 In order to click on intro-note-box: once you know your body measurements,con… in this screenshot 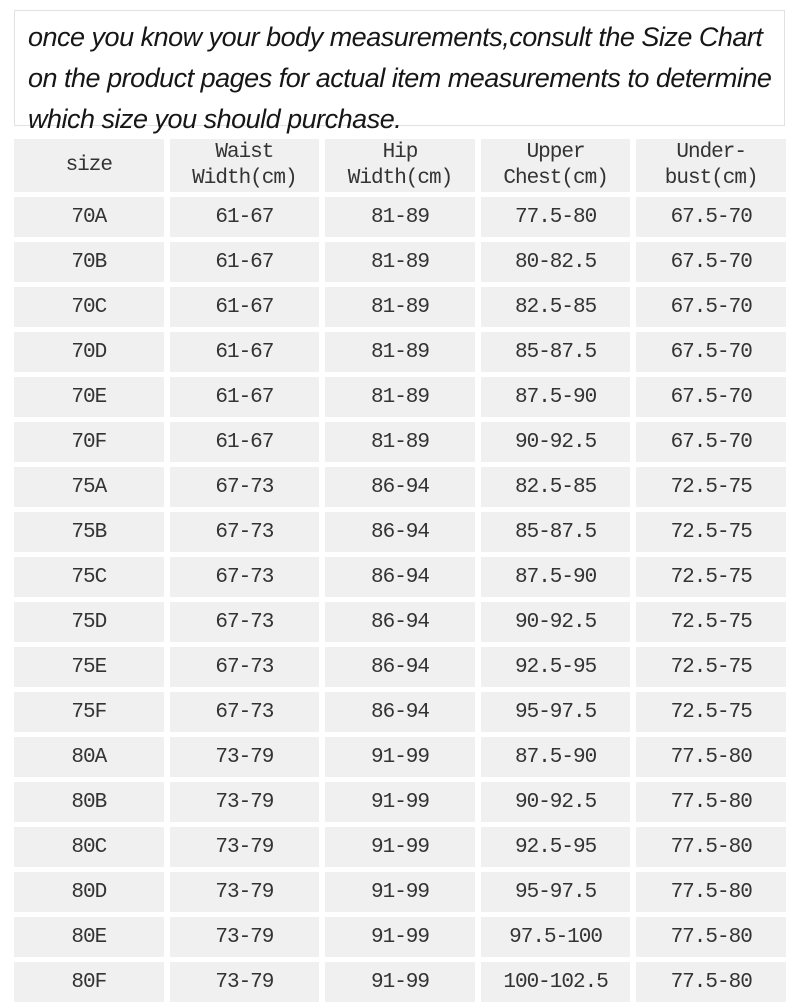, I will do `click(399, 72)`.